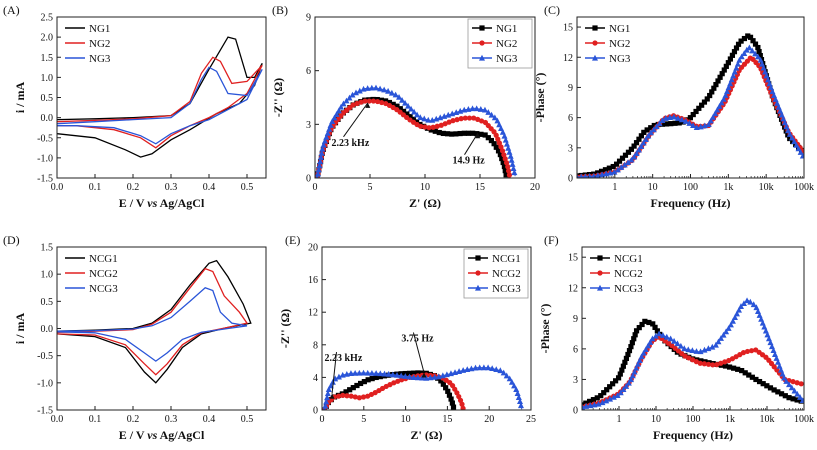 This screenshot has height=450, width=817. I want to click on y-tick-label: -0.5, so click(45, 356).